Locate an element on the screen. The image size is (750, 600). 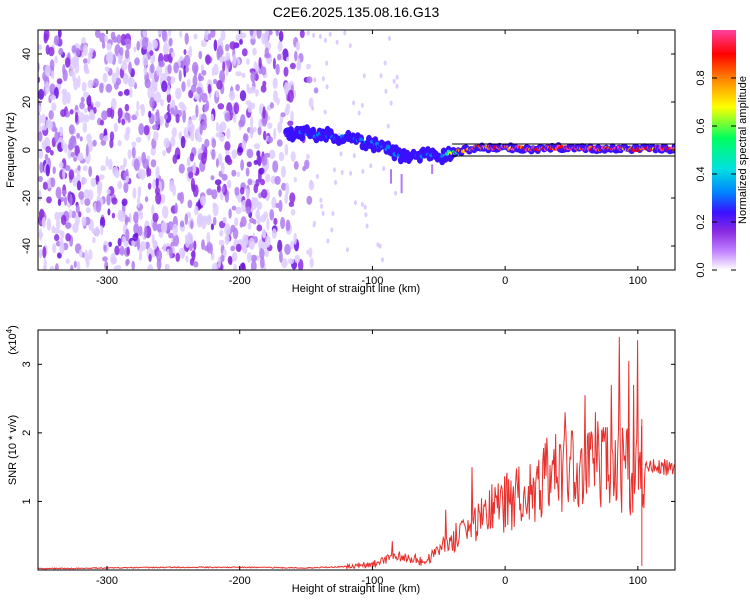
y-tick-label: 0 is located at coordinates (27, 150).